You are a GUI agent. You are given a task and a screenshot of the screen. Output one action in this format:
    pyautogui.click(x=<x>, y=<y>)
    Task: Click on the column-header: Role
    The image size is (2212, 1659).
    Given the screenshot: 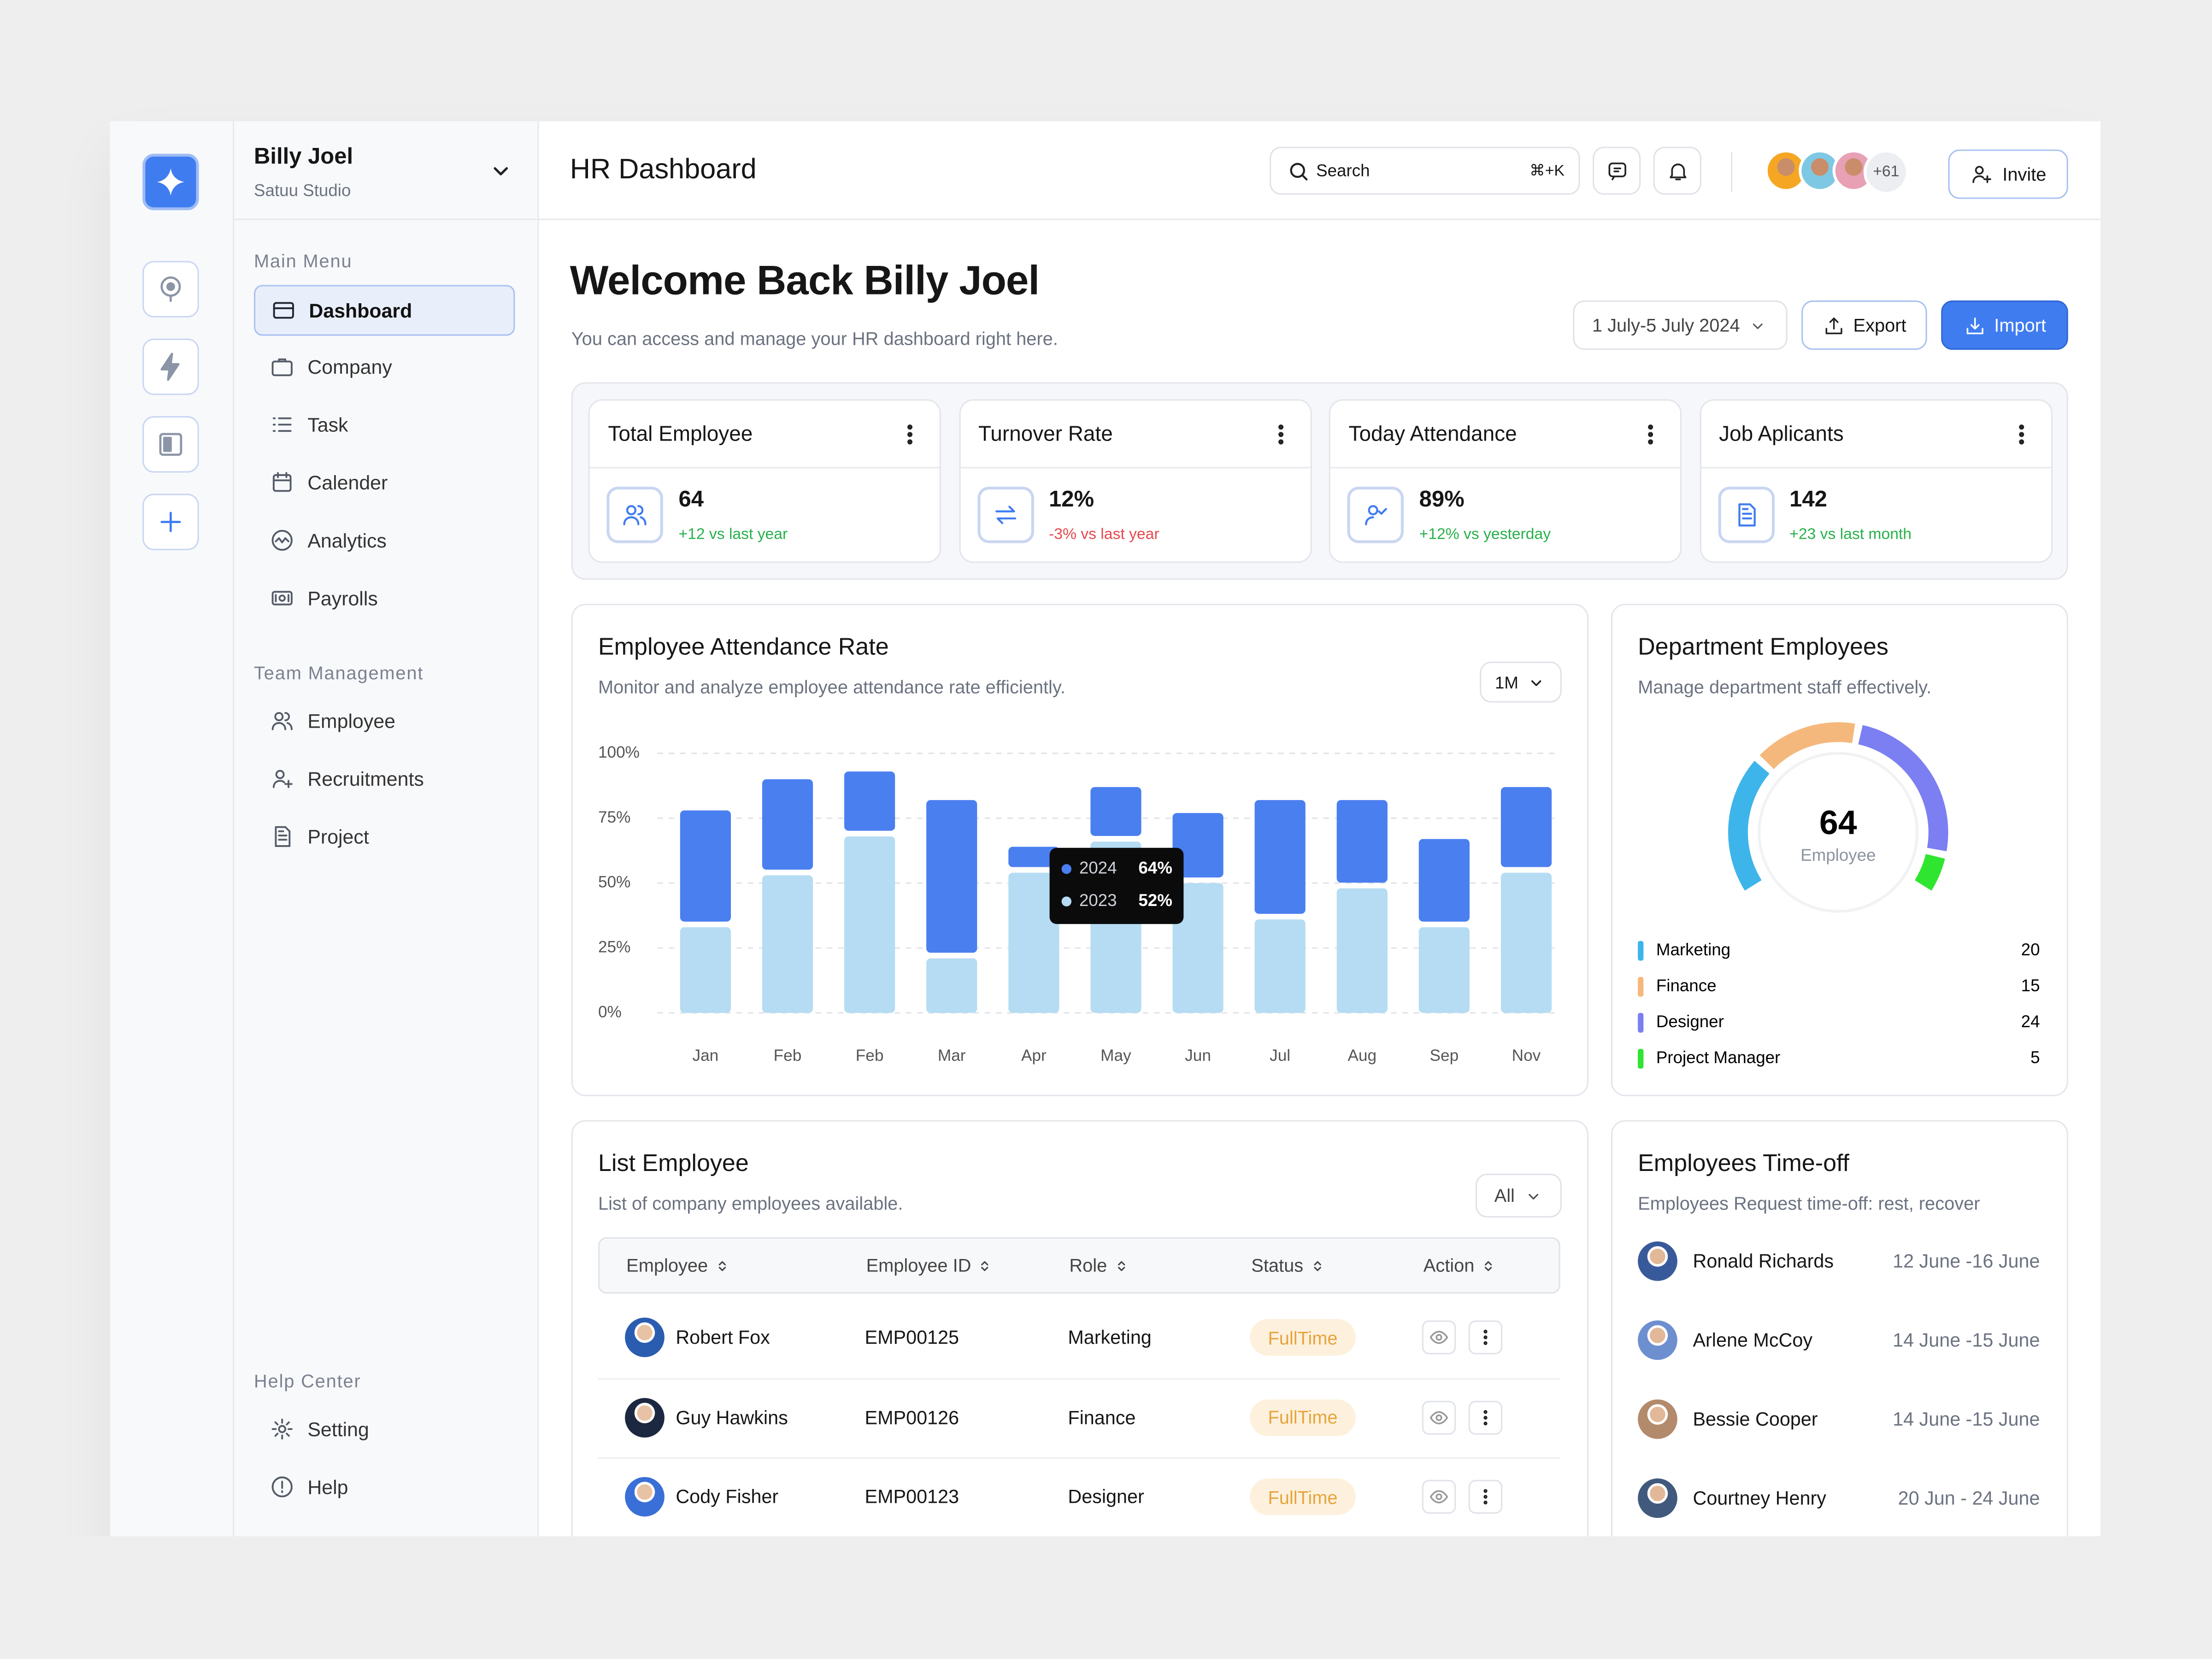 What is the action you would take?
    pyautogui.click(x=1099, y=1265)
    